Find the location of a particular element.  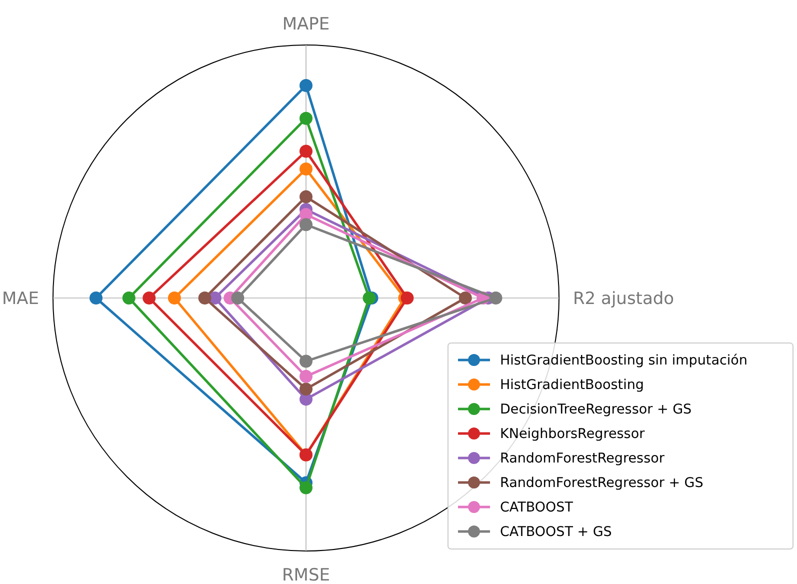

legend-label: RandomForestRegressor + GS is located at coordinates (602, 483).